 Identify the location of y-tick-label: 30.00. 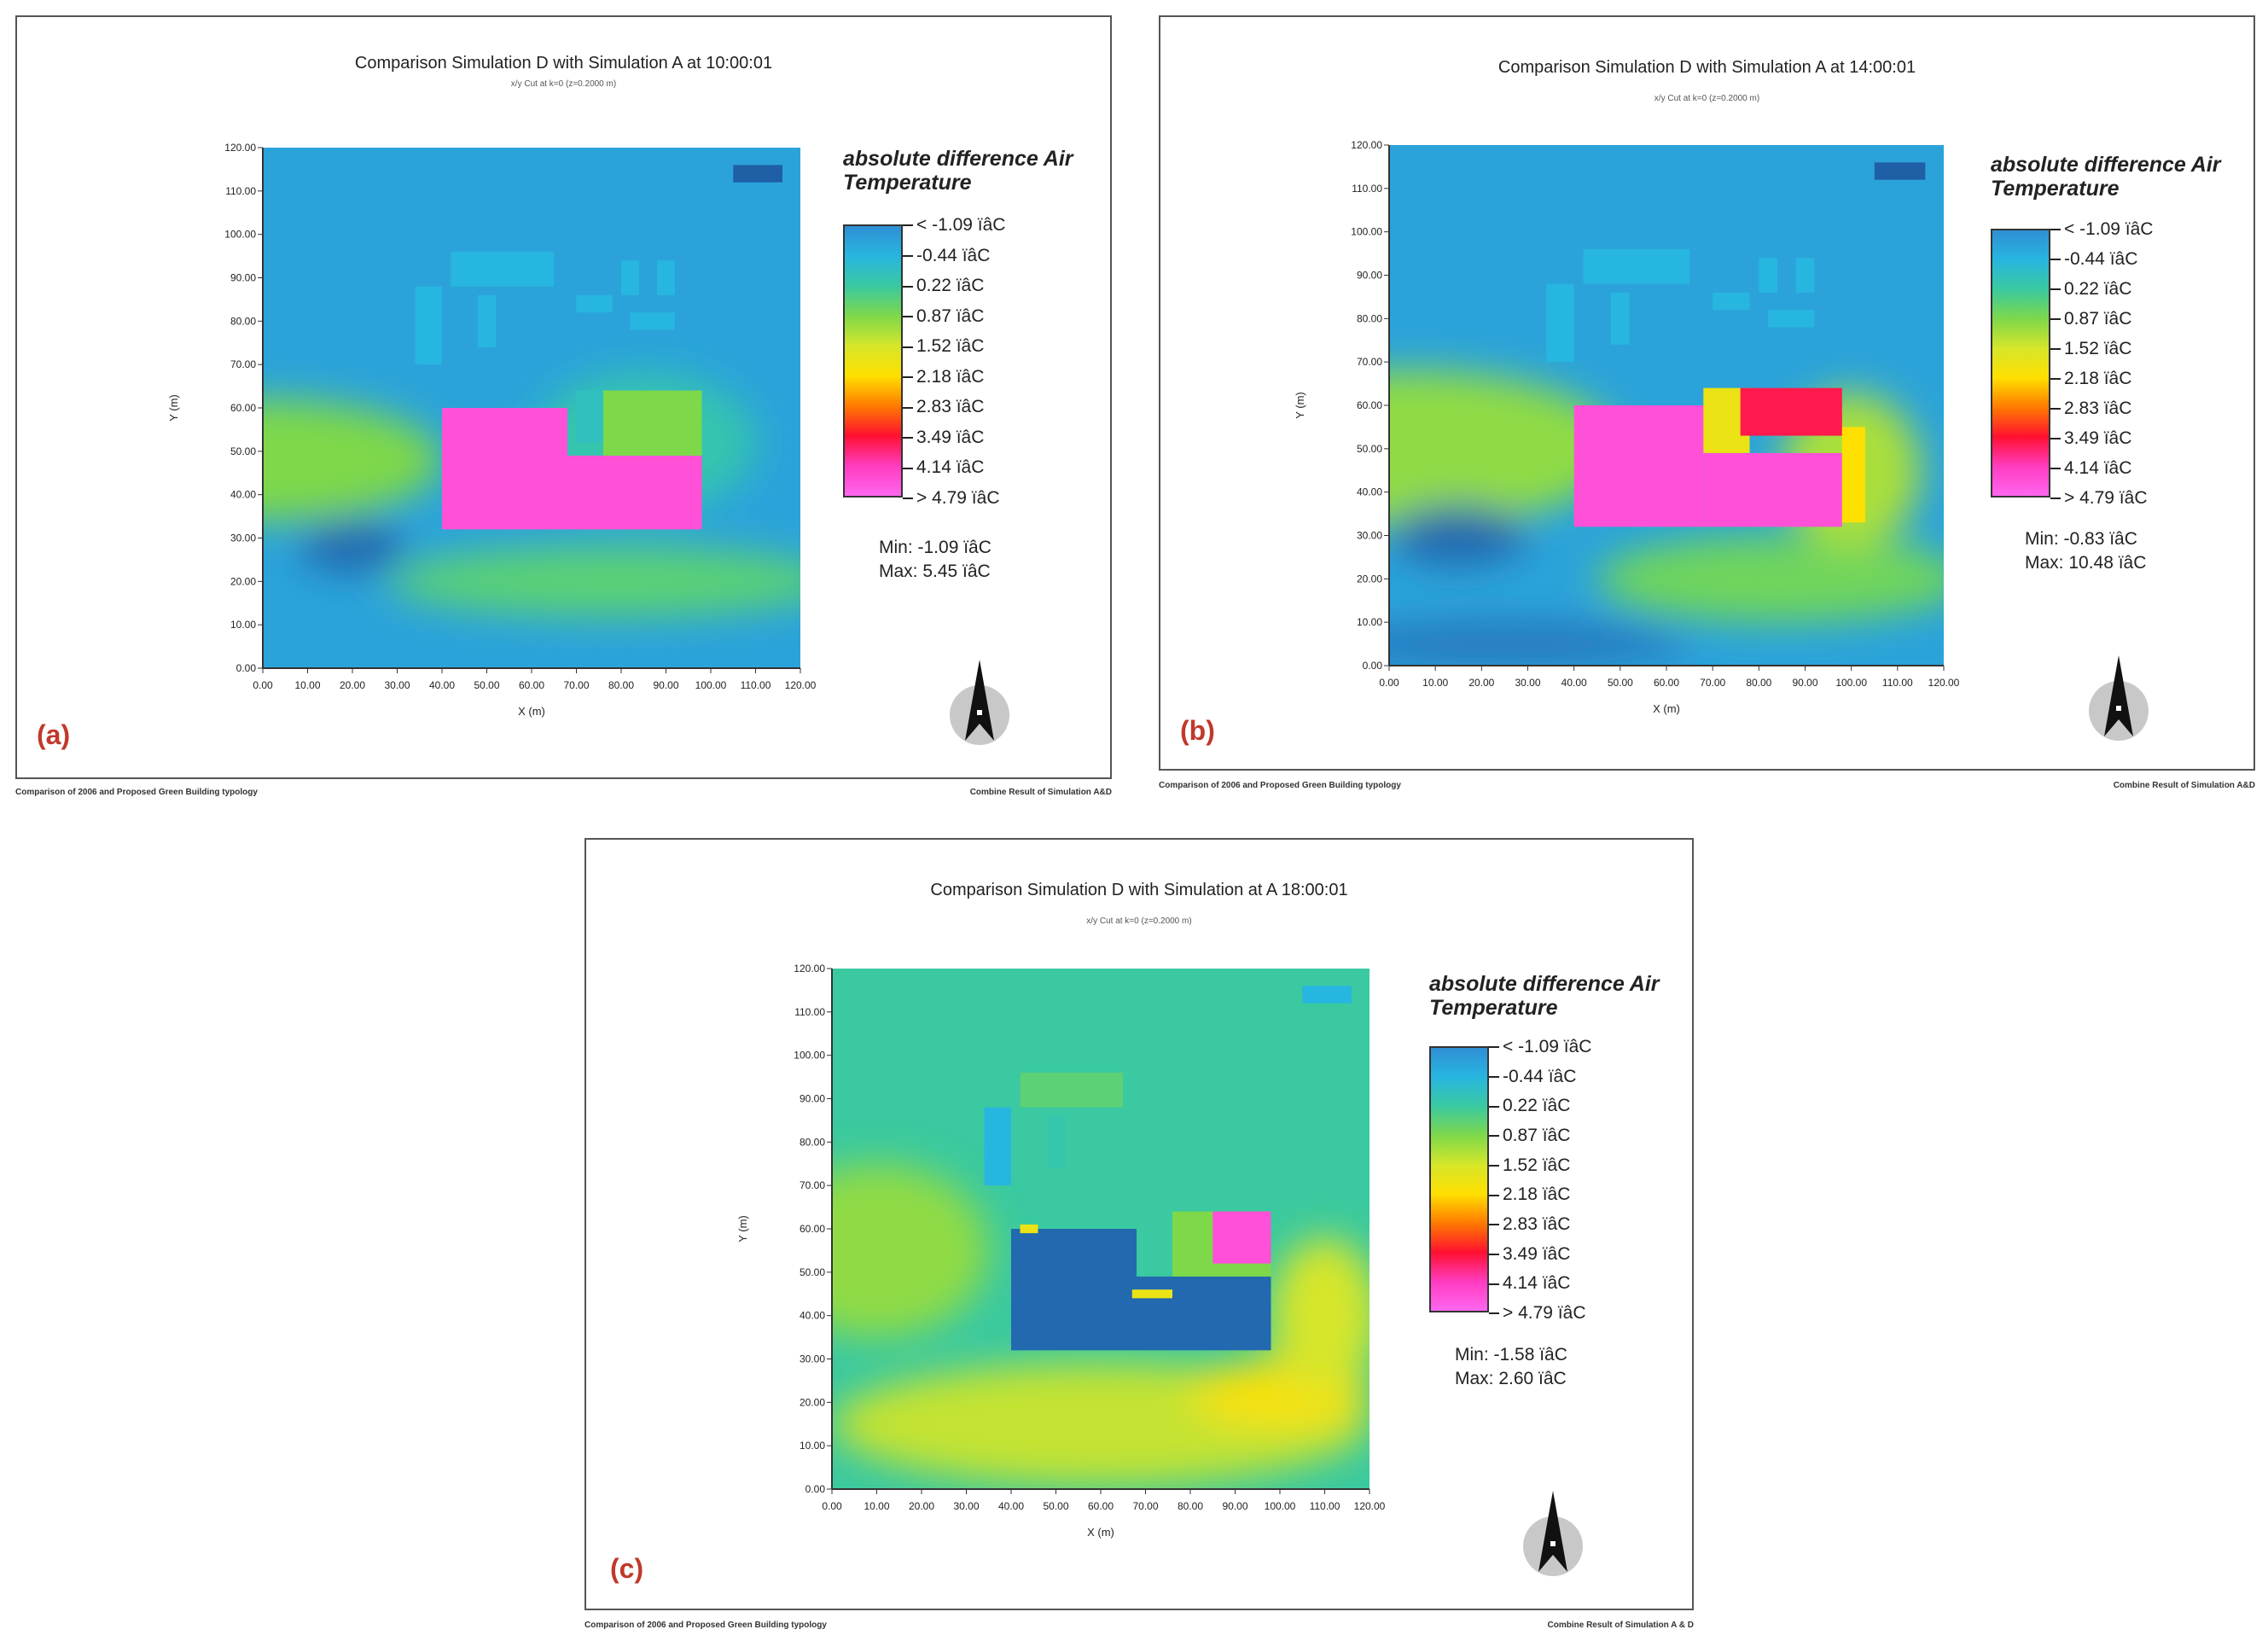
(243, 538).